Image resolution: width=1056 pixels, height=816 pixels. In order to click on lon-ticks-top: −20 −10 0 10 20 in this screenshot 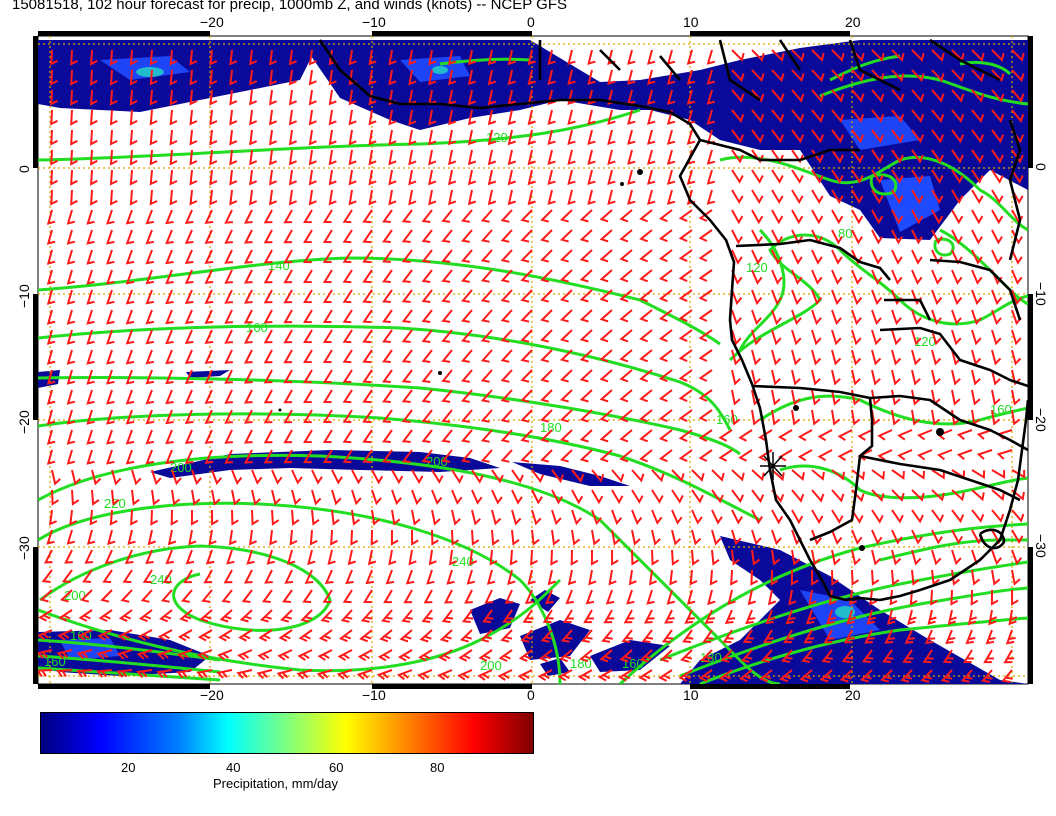, I will do `click(530, 22)`.